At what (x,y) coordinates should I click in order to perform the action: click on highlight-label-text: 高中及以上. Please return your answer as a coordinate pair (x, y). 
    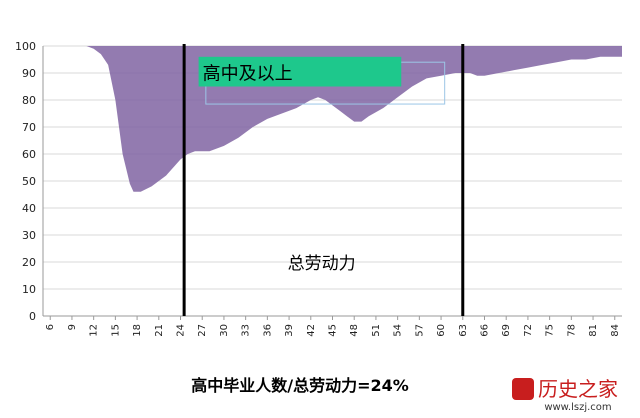
    Looking at the image, I should click on (248, 74).